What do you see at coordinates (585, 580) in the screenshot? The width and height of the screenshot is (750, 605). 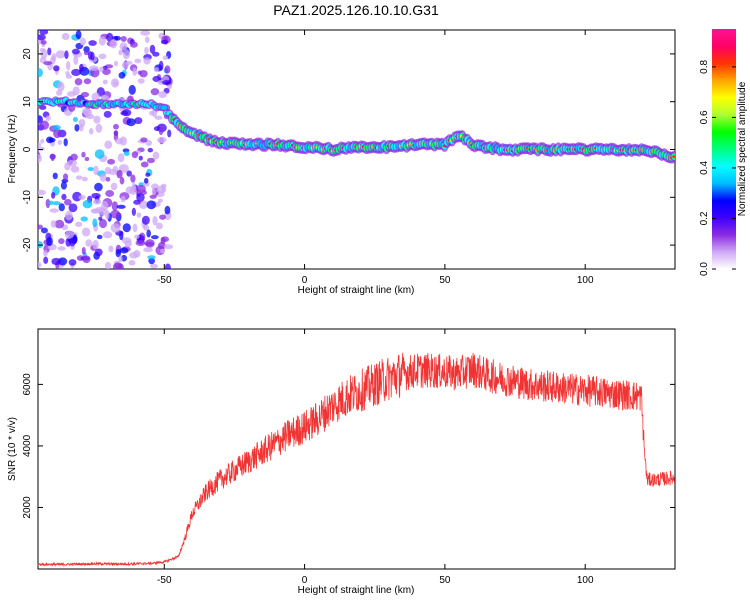 I see `snr-x-tick-label: 100` at bounding box center [585, 580].